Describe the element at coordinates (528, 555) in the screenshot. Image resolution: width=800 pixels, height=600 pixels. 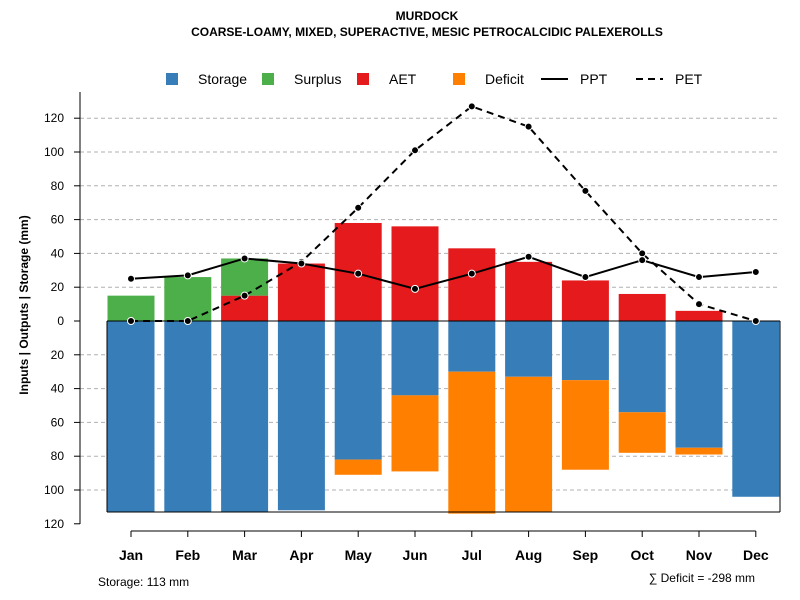
I see `x-tick-label: Aug` at that location.